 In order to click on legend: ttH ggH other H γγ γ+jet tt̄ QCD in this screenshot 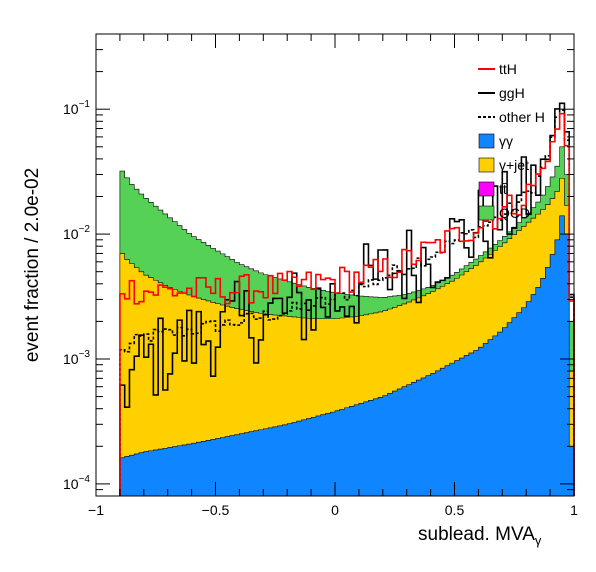, I will do `click(511, 141)`.